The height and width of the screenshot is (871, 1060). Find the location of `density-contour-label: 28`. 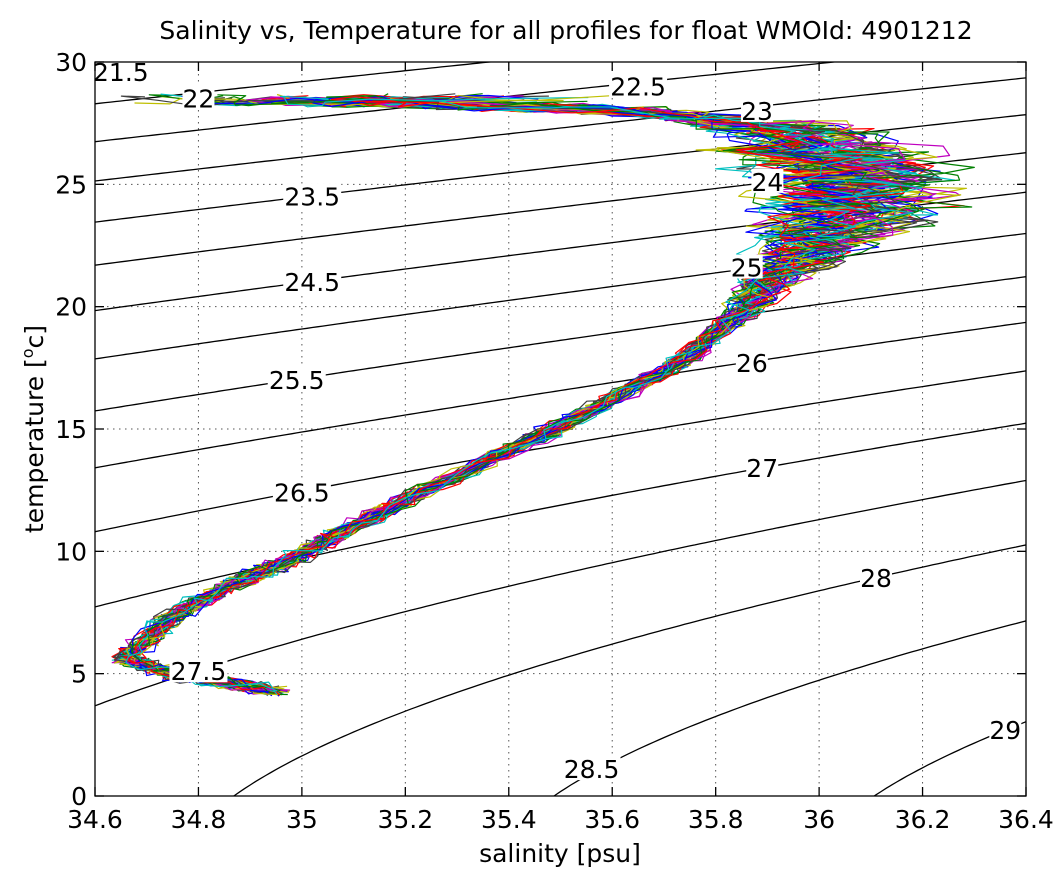

density-contour-label: 28 is located at coordinates (876, 578).